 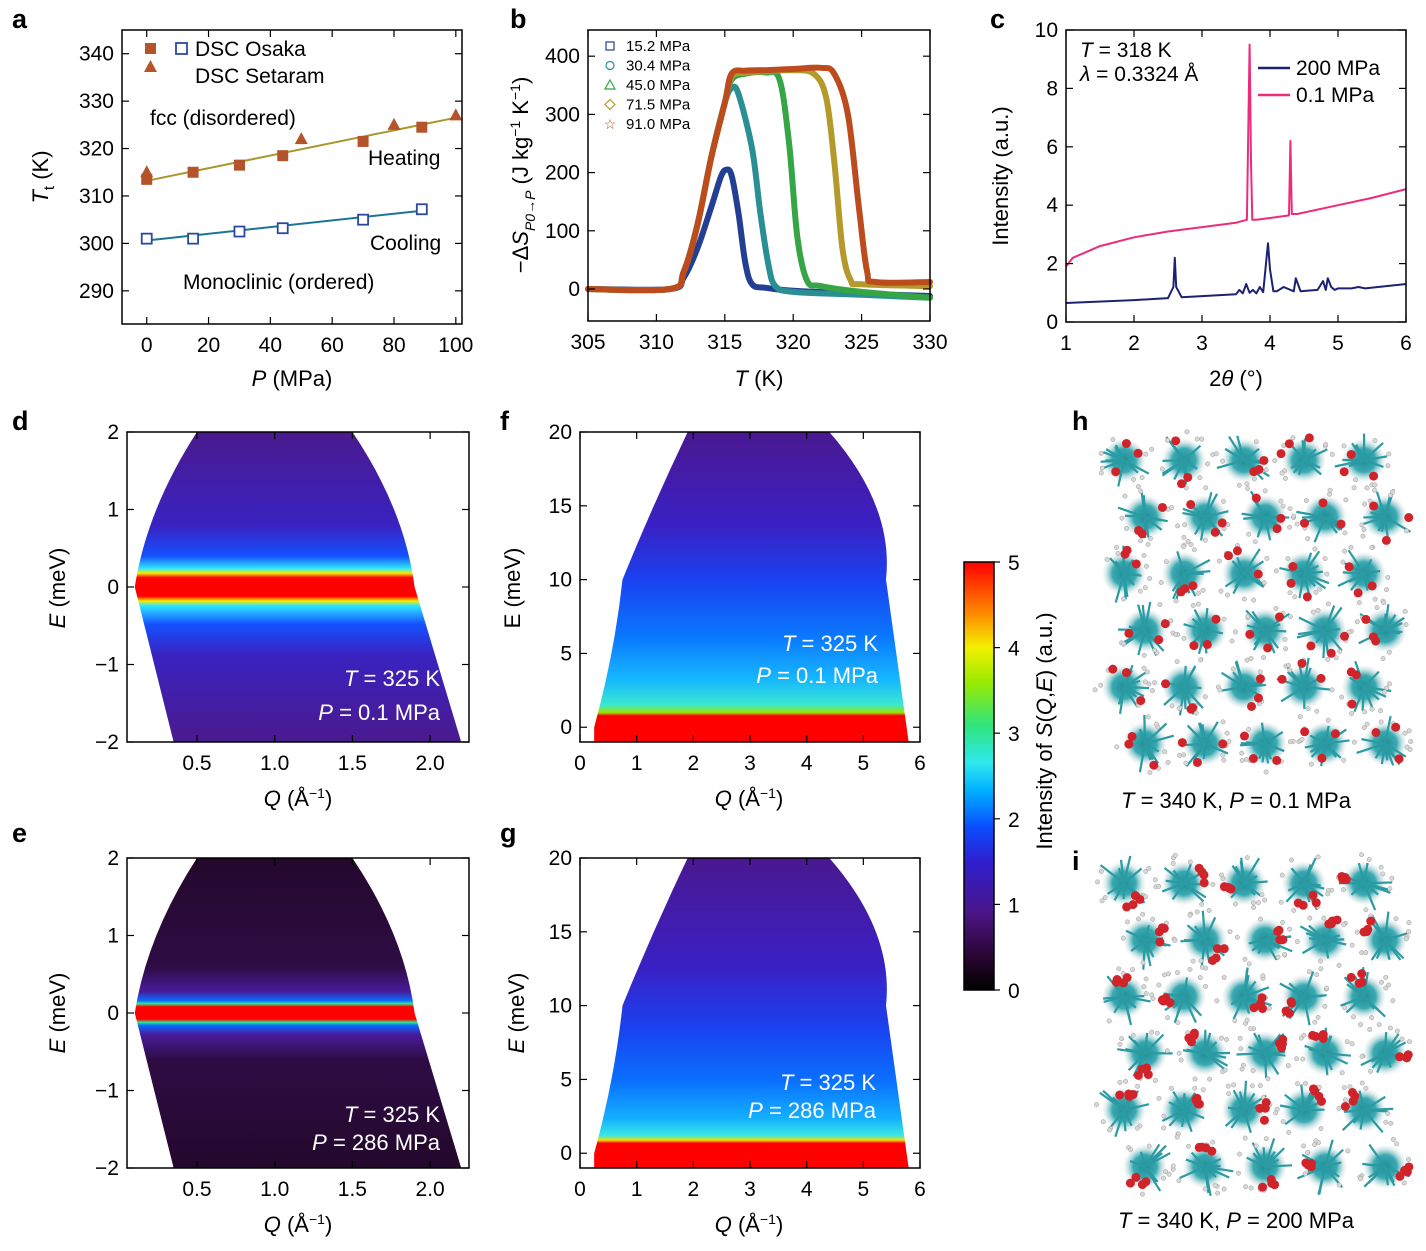 I want to click on cooling-osaka-point, so click(x=239, y=231).